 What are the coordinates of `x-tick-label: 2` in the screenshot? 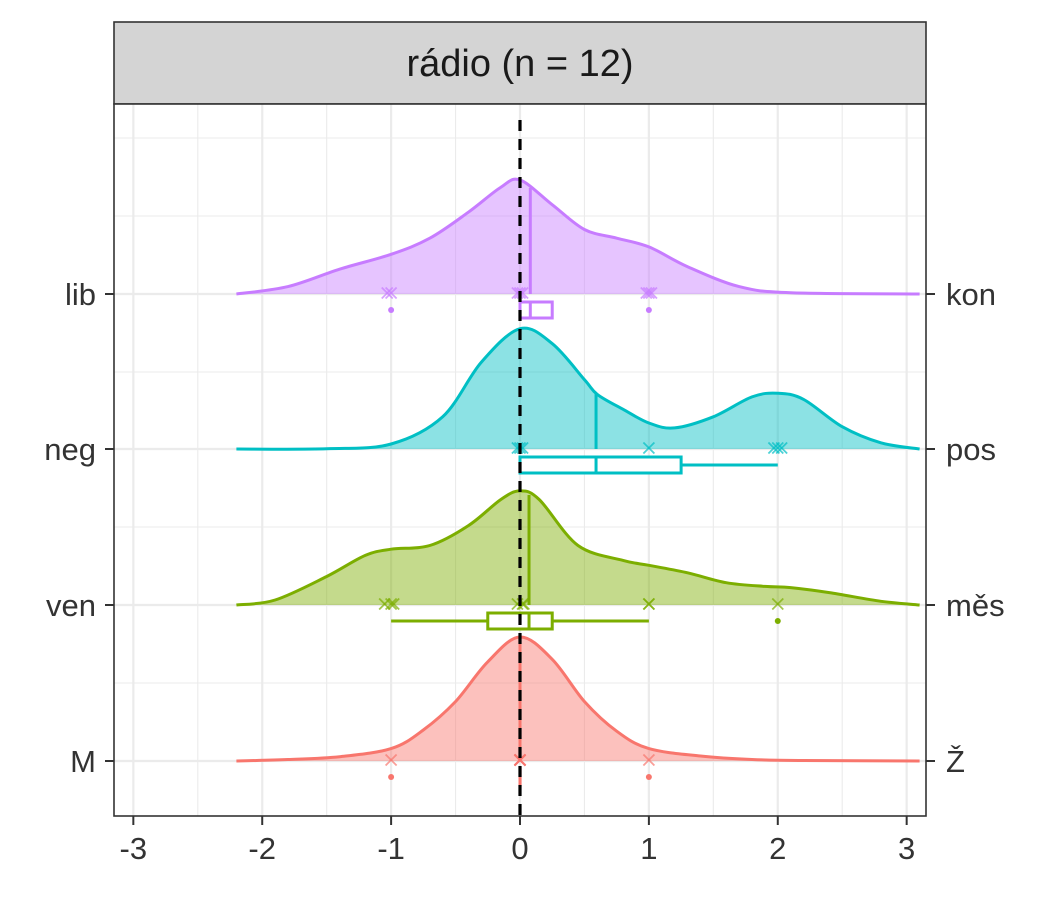 It's located at (777, 848).